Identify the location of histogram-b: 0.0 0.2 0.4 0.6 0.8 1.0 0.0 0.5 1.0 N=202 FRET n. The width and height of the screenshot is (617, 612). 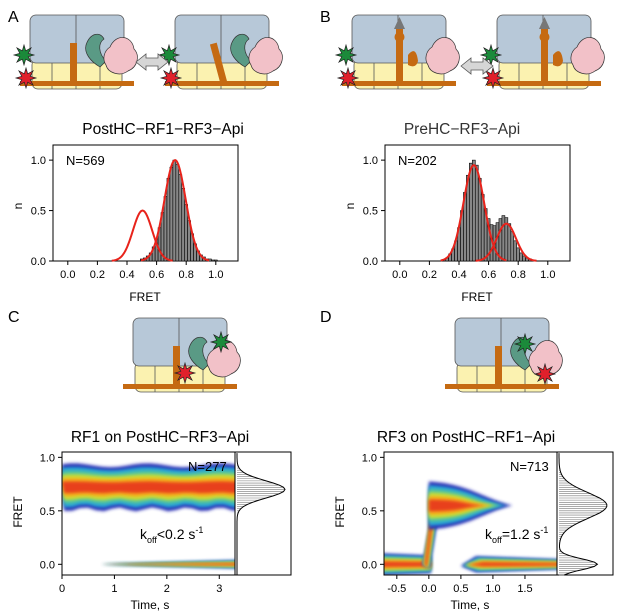
(457, 224).